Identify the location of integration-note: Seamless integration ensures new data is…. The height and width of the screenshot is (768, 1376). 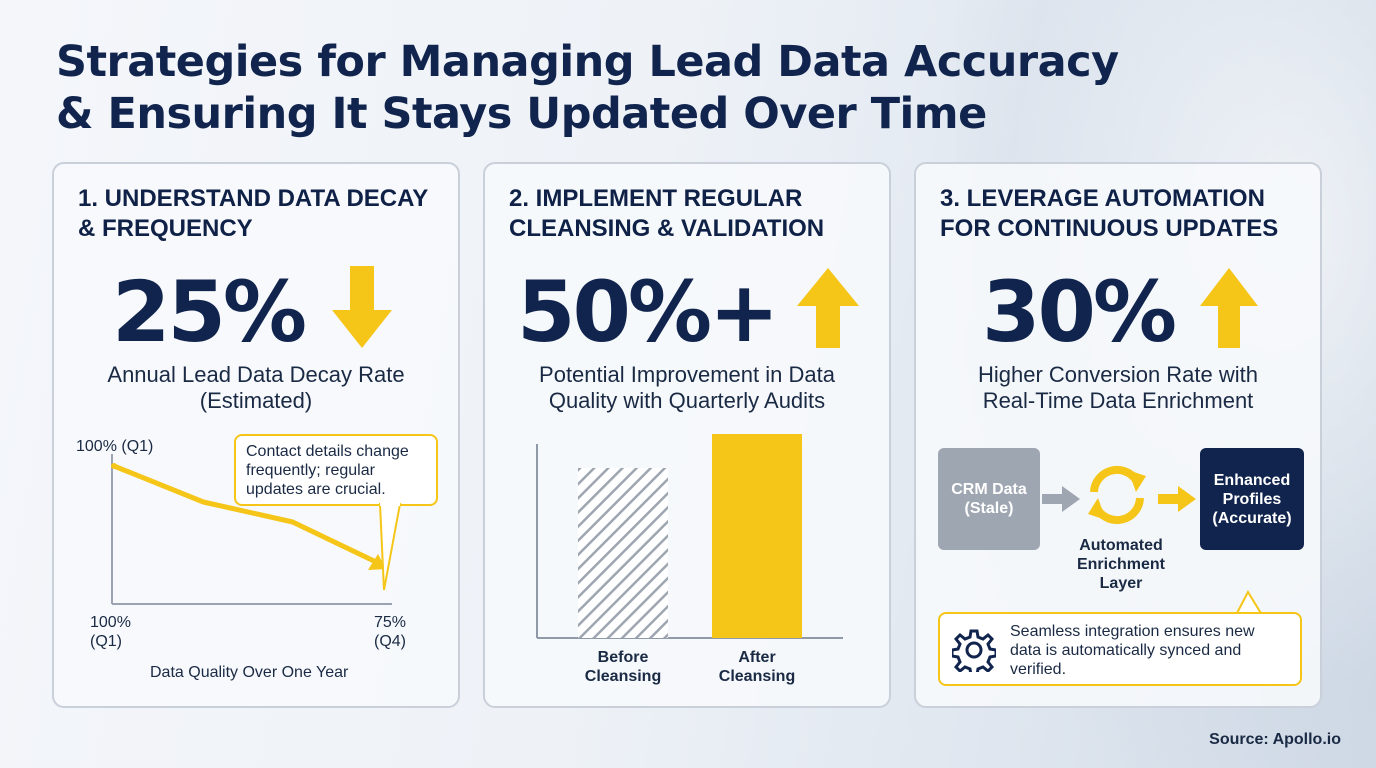
(1120, 649).